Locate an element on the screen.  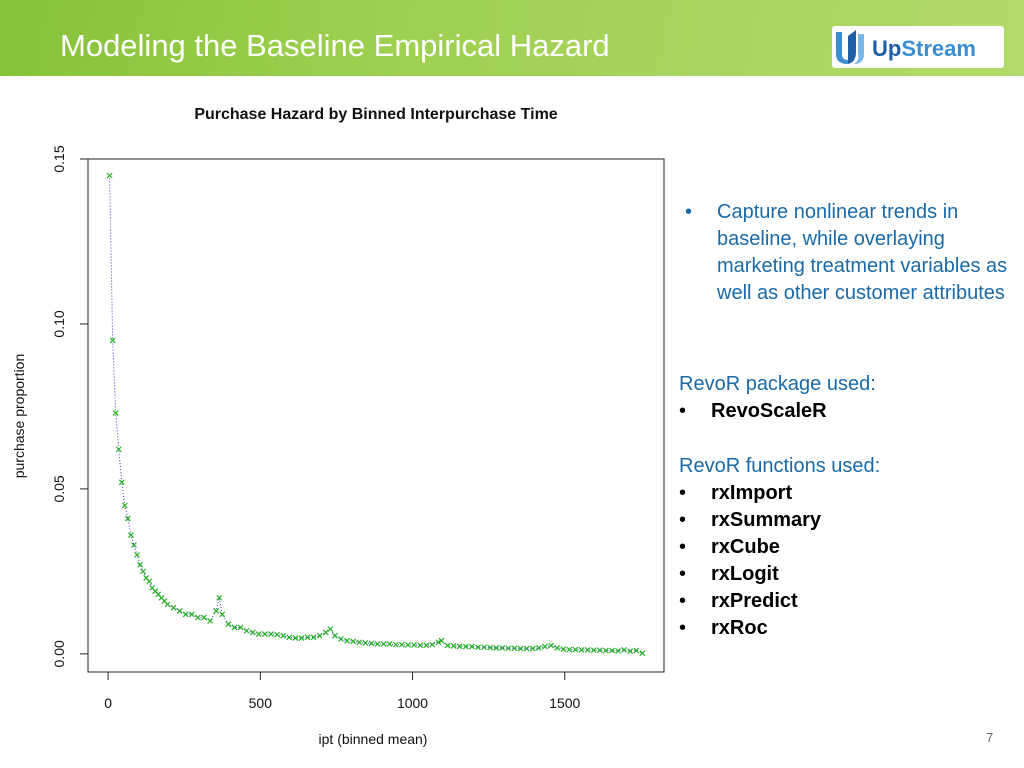
x-tick-label: 0 is located at coordinates (108, 703).